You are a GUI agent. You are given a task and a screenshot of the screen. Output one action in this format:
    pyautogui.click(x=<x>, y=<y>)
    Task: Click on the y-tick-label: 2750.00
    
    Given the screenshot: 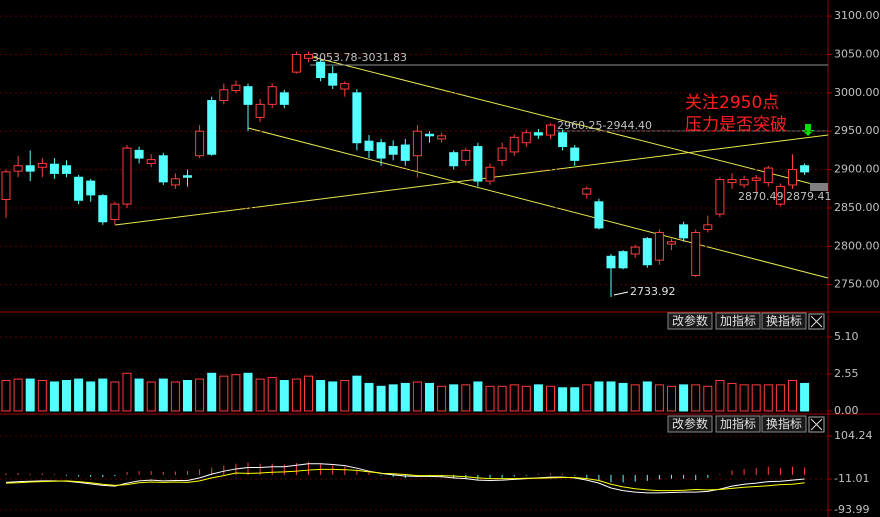 What is the action you would take?
    pyautogui.click(x=857, y=284)
    